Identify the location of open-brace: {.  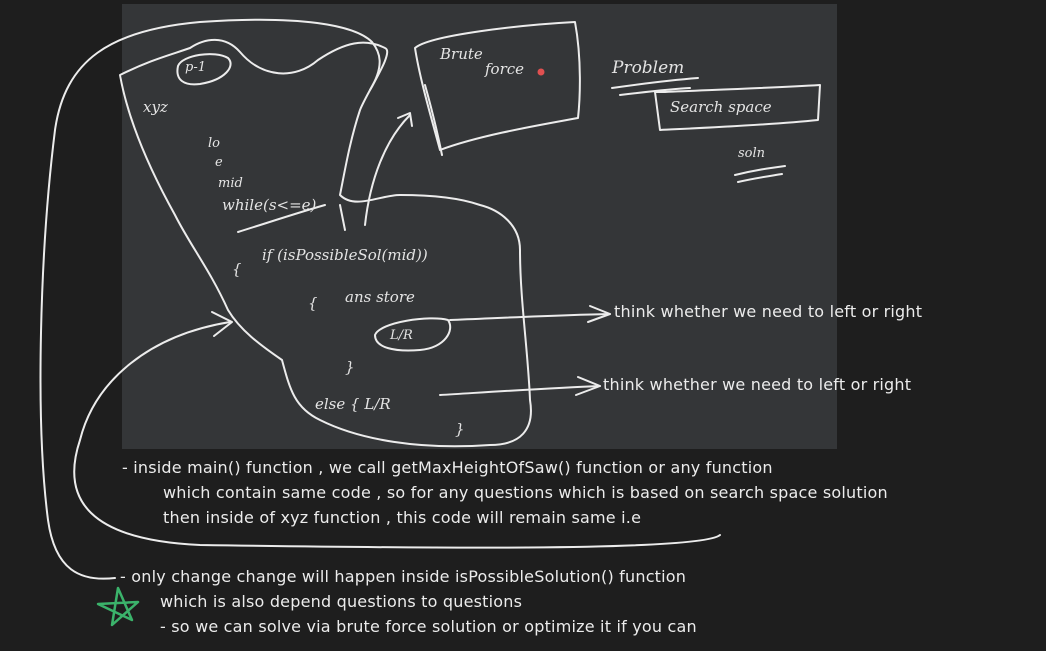
(237, 269).